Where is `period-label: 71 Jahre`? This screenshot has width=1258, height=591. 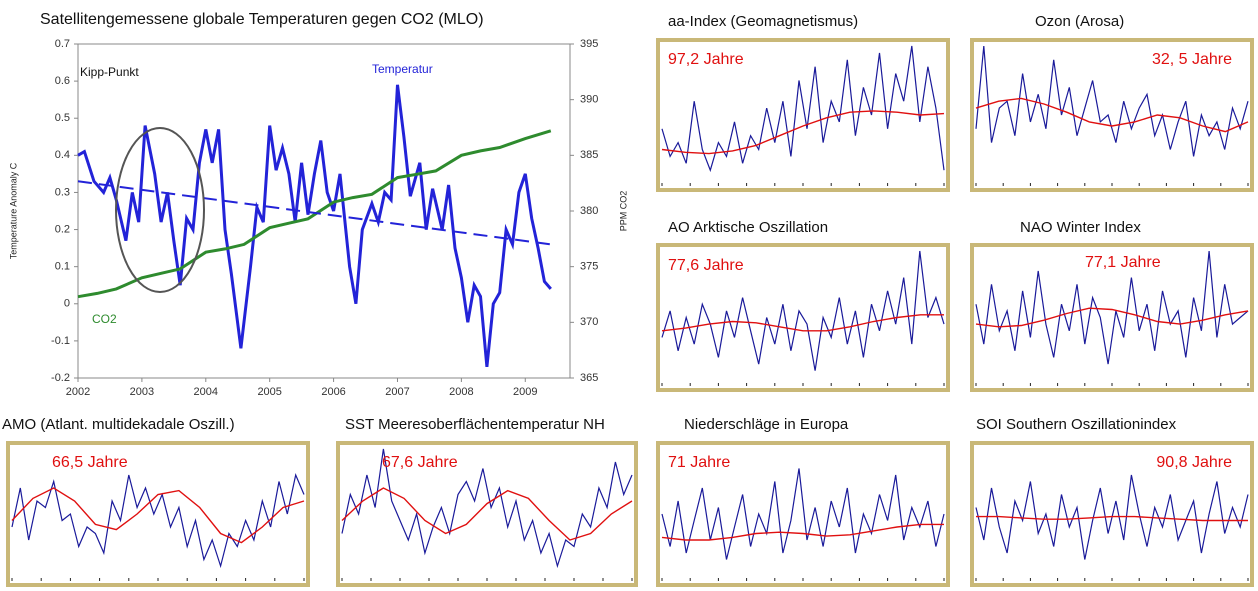 period-label: 71 Jahre is located at coordinates (699, 462).